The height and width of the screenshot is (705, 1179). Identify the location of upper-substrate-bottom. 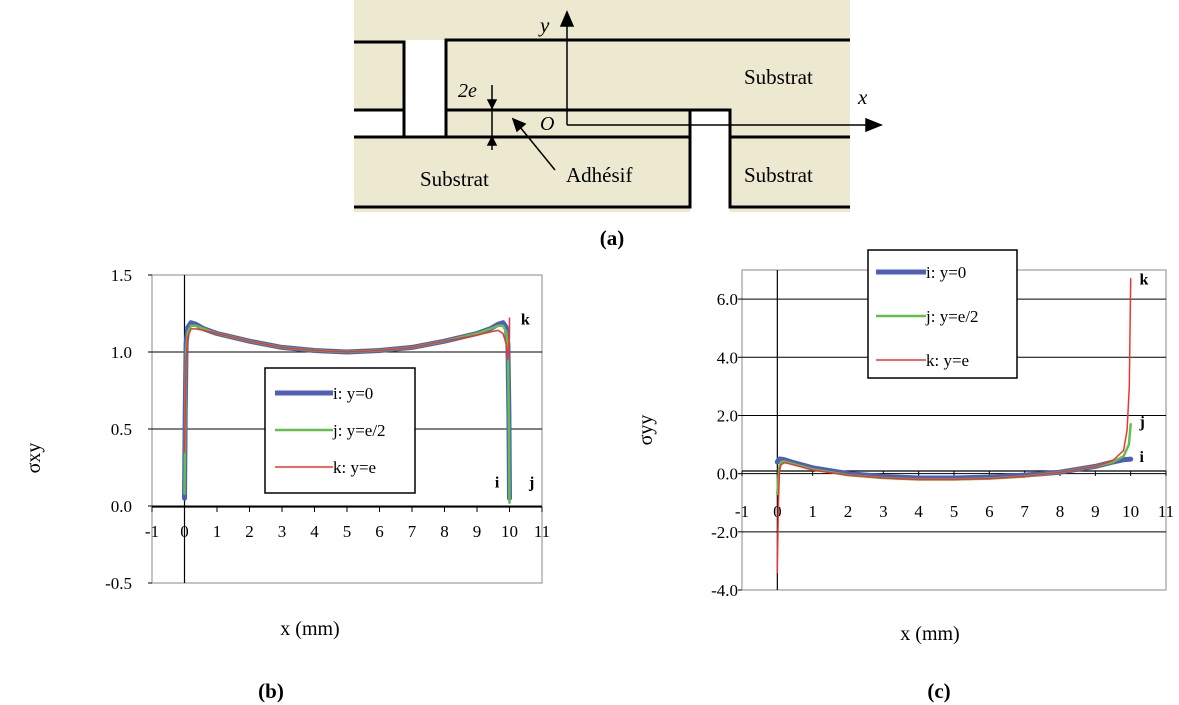
(589, 122).